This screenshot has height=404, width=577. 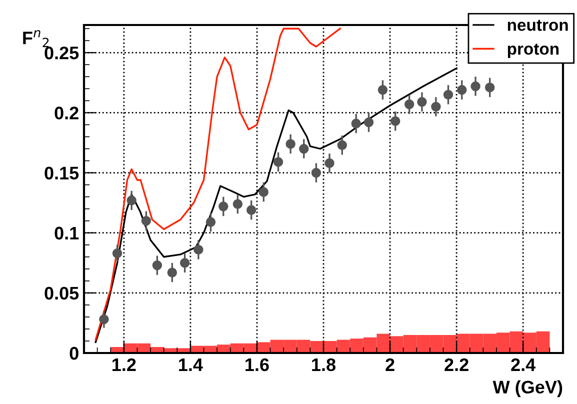 What do you see at coordinates (61, 173) in the screenshot?
I see `y-tick-label: 0.15` at bounding box center [61, 173].